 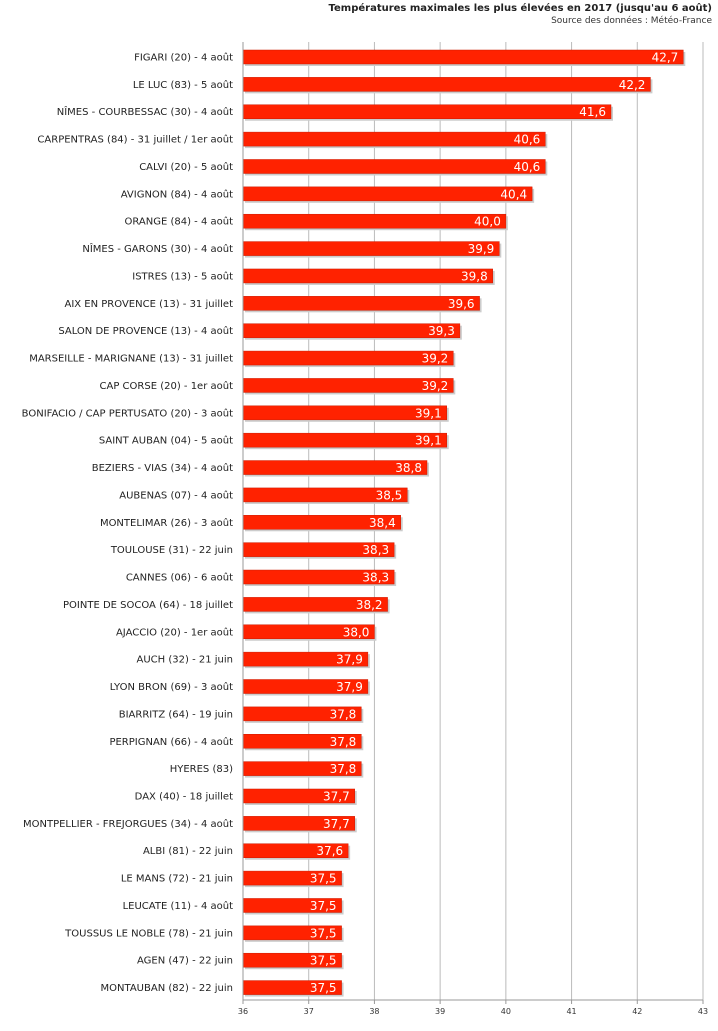 What do you see at coordinates (171, 687) in the screenshot?
I see `category-label: LYON BRON (69) - 3 août` at bounding box center [171, 687].